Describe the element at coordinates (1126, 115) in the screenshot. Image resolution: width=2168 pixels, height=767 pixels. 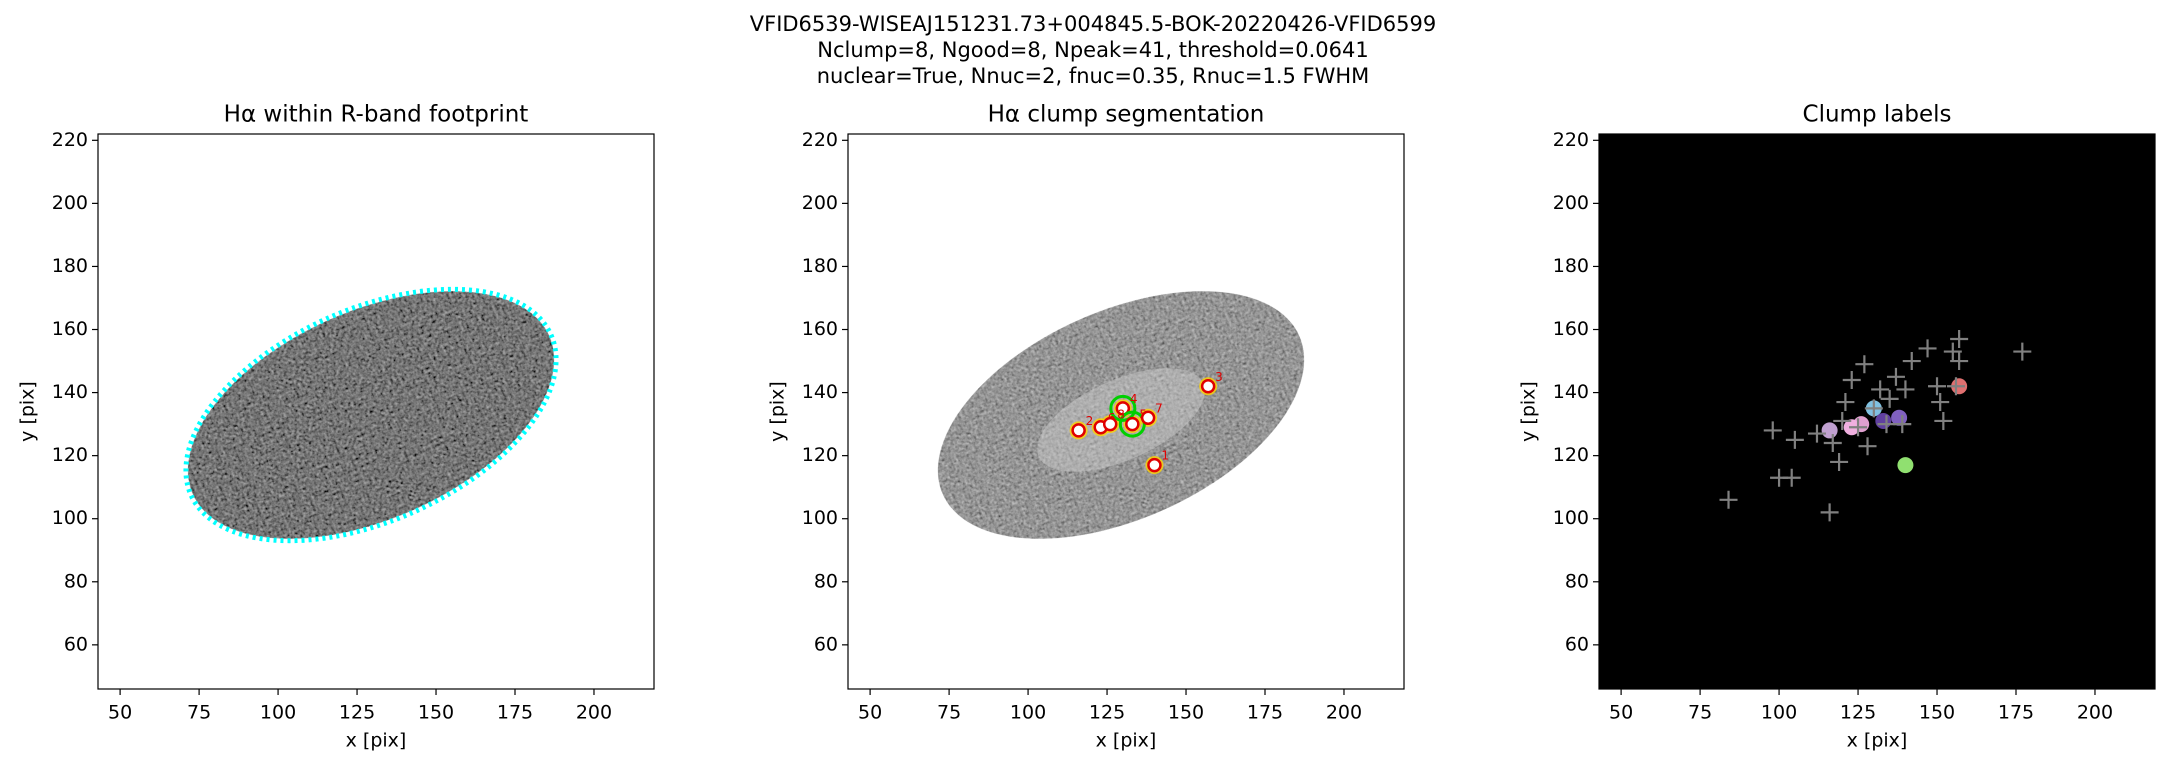
I see `panel-title: Hα clump segmentation` at that location.